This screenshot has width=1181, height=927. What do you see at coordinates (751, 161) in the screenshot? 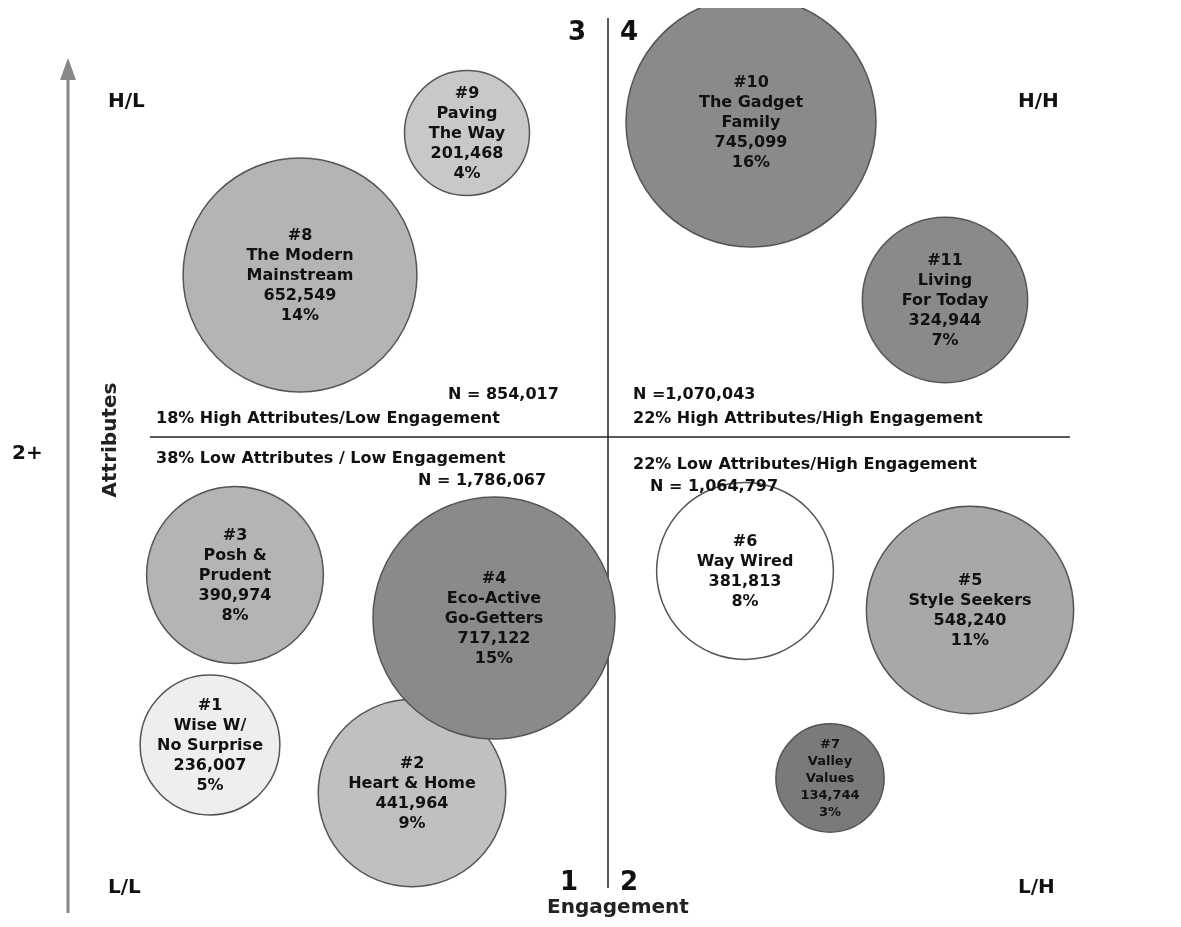
I see `data-label: 16%` at bounding box center [751, 161].